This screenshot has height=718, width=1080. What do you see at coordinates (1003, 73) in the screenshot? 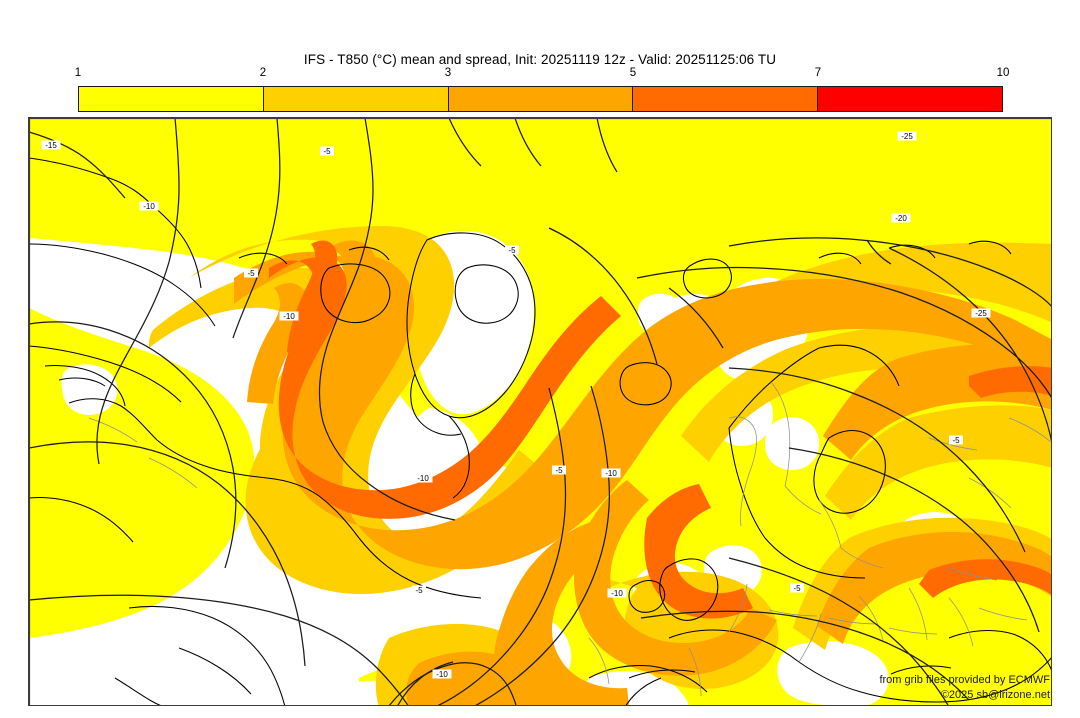
I see `colorbar-tick-10: 10` at bounding box center [1003, 73].